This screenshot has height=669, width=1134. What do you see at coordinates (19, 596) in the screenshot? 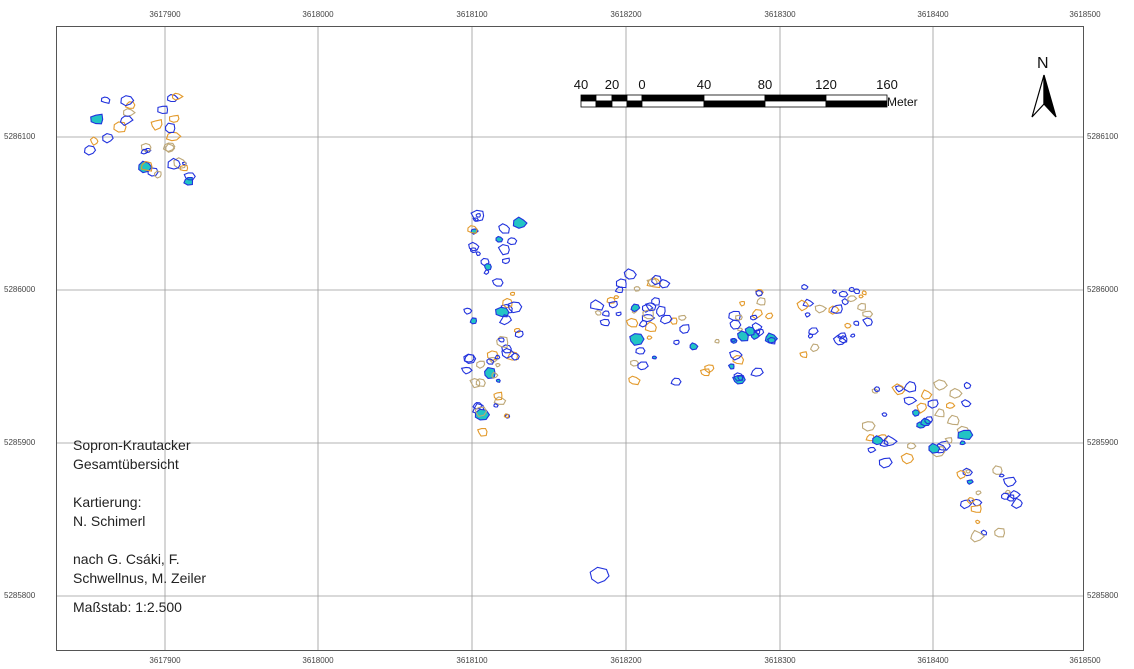
I see `y-tick-left: 5285800` at bounding box center [19, 596].